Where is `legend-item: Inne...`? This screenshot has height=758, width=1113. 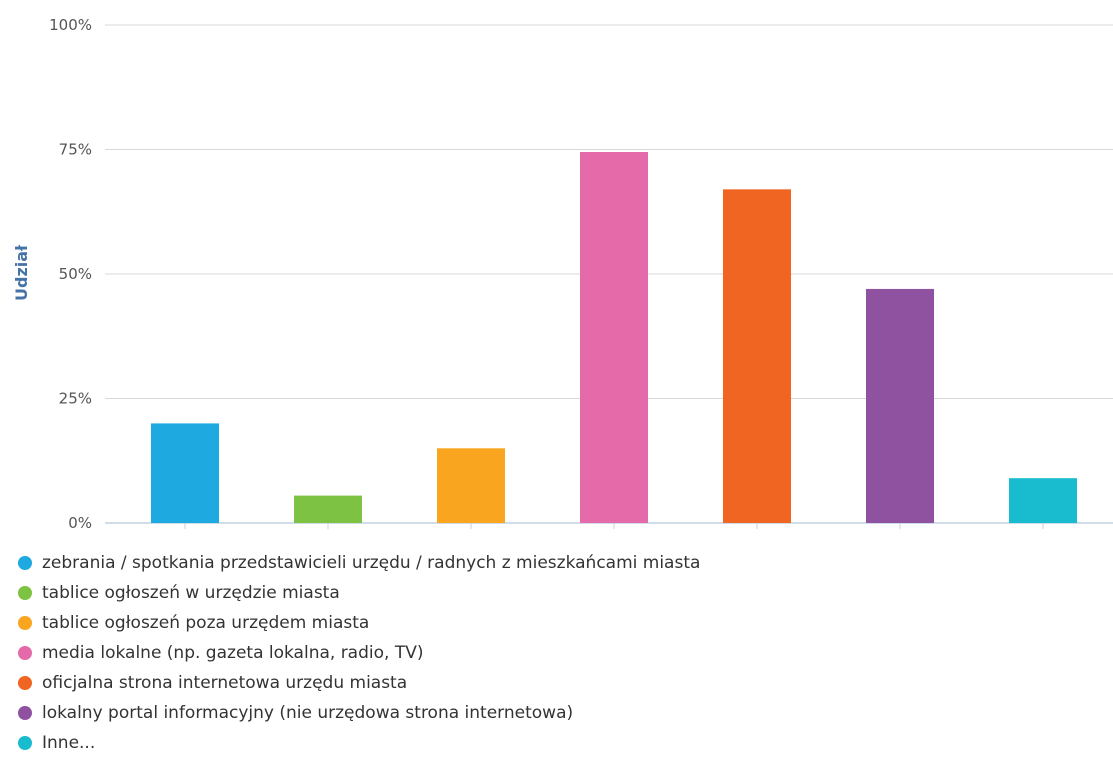 legend-item: Inne... is located at coordinates (563, 743).